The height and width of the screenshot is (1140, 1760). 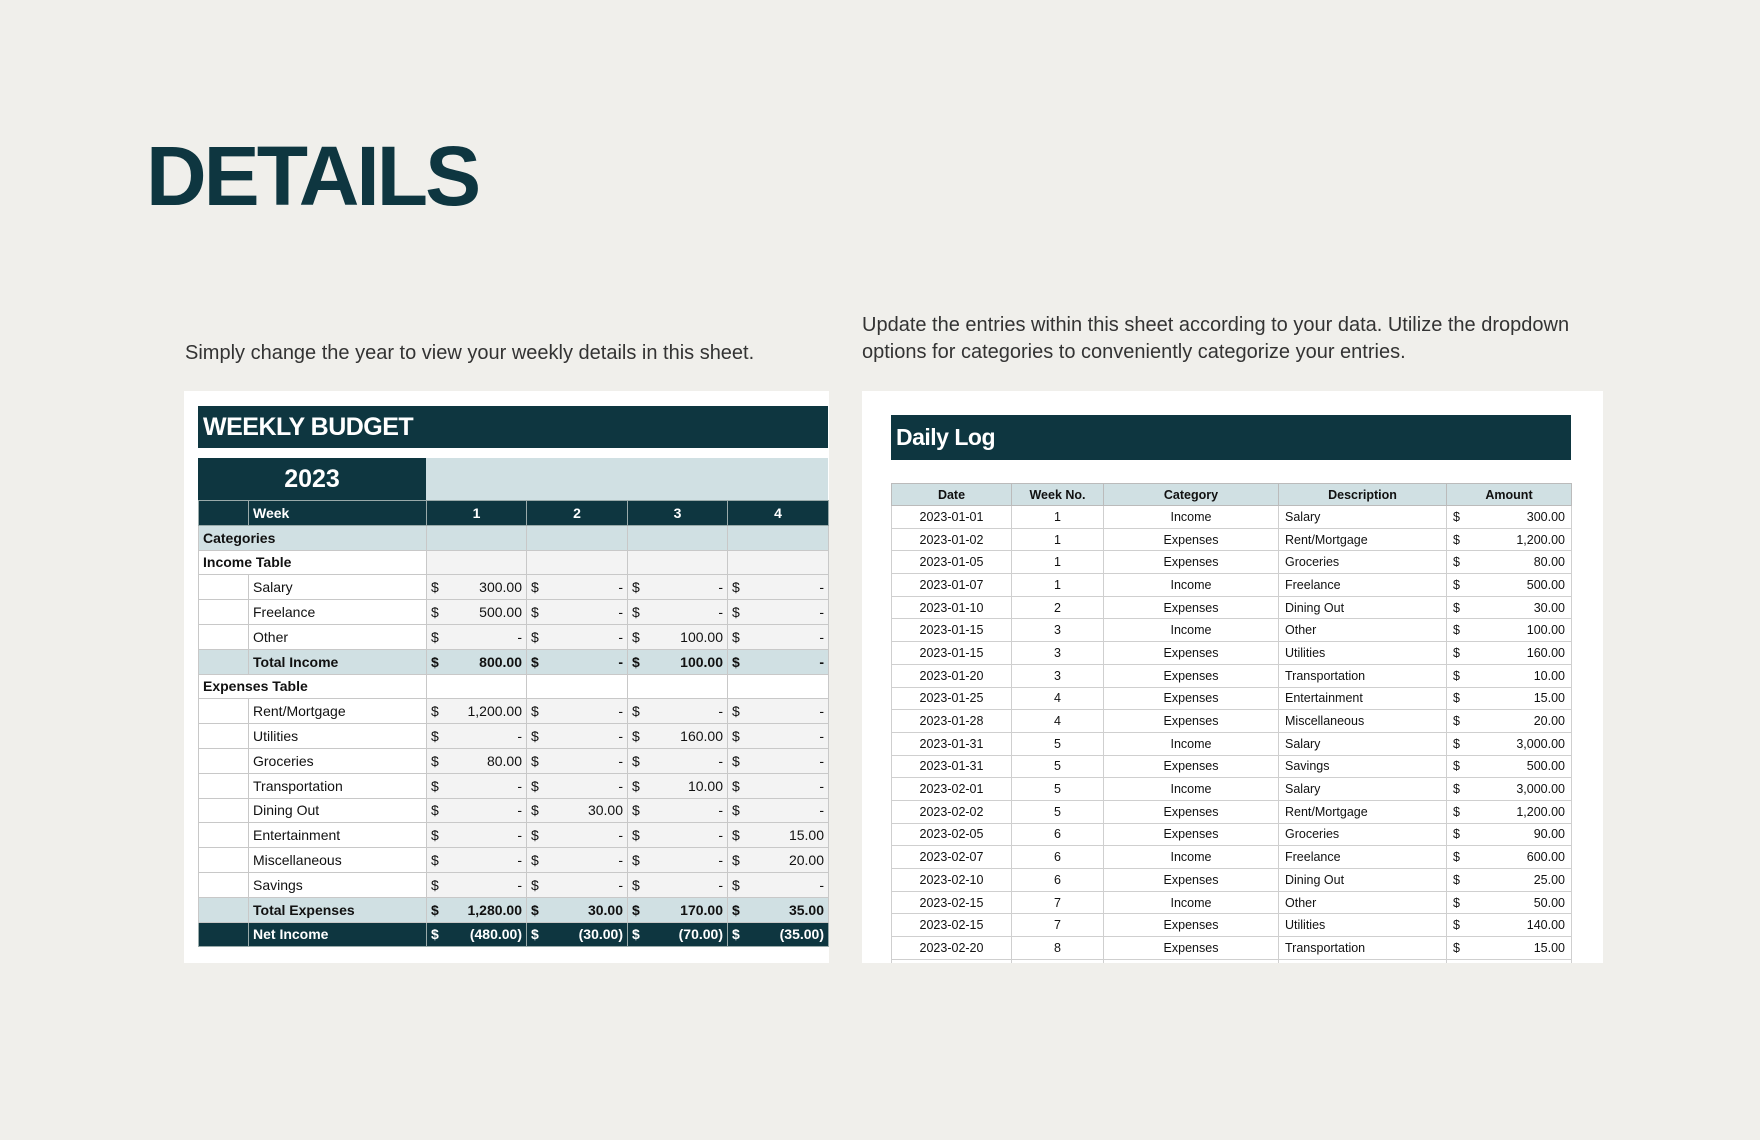 I want to click on description-cell: Utilities, so click(x=1362, y=653).